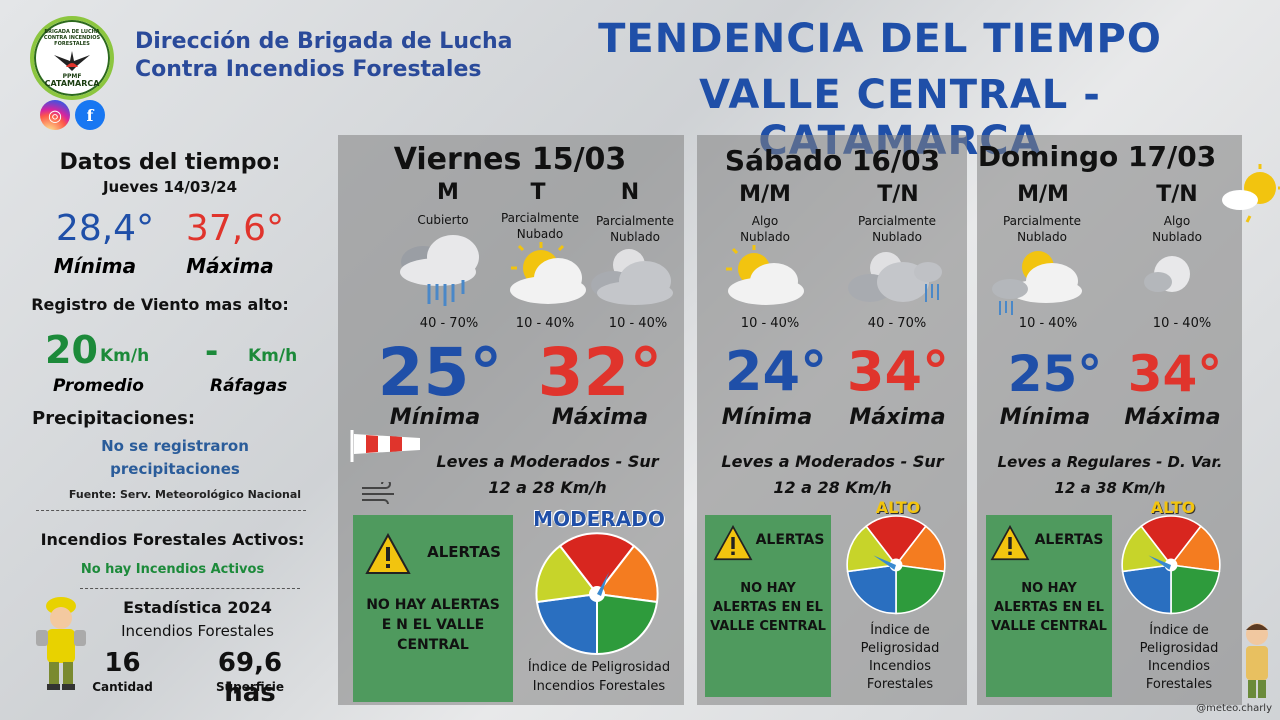  I want to click on wind-gust-label: Ráfagas, so click(249, 386).